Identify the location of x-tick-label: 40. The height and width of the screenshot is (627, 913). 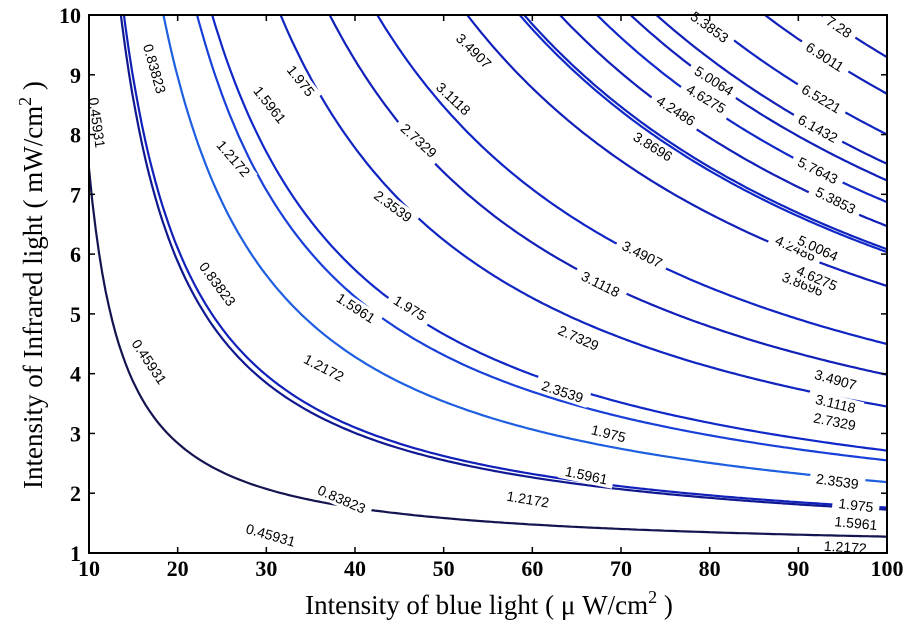
(355, 568).